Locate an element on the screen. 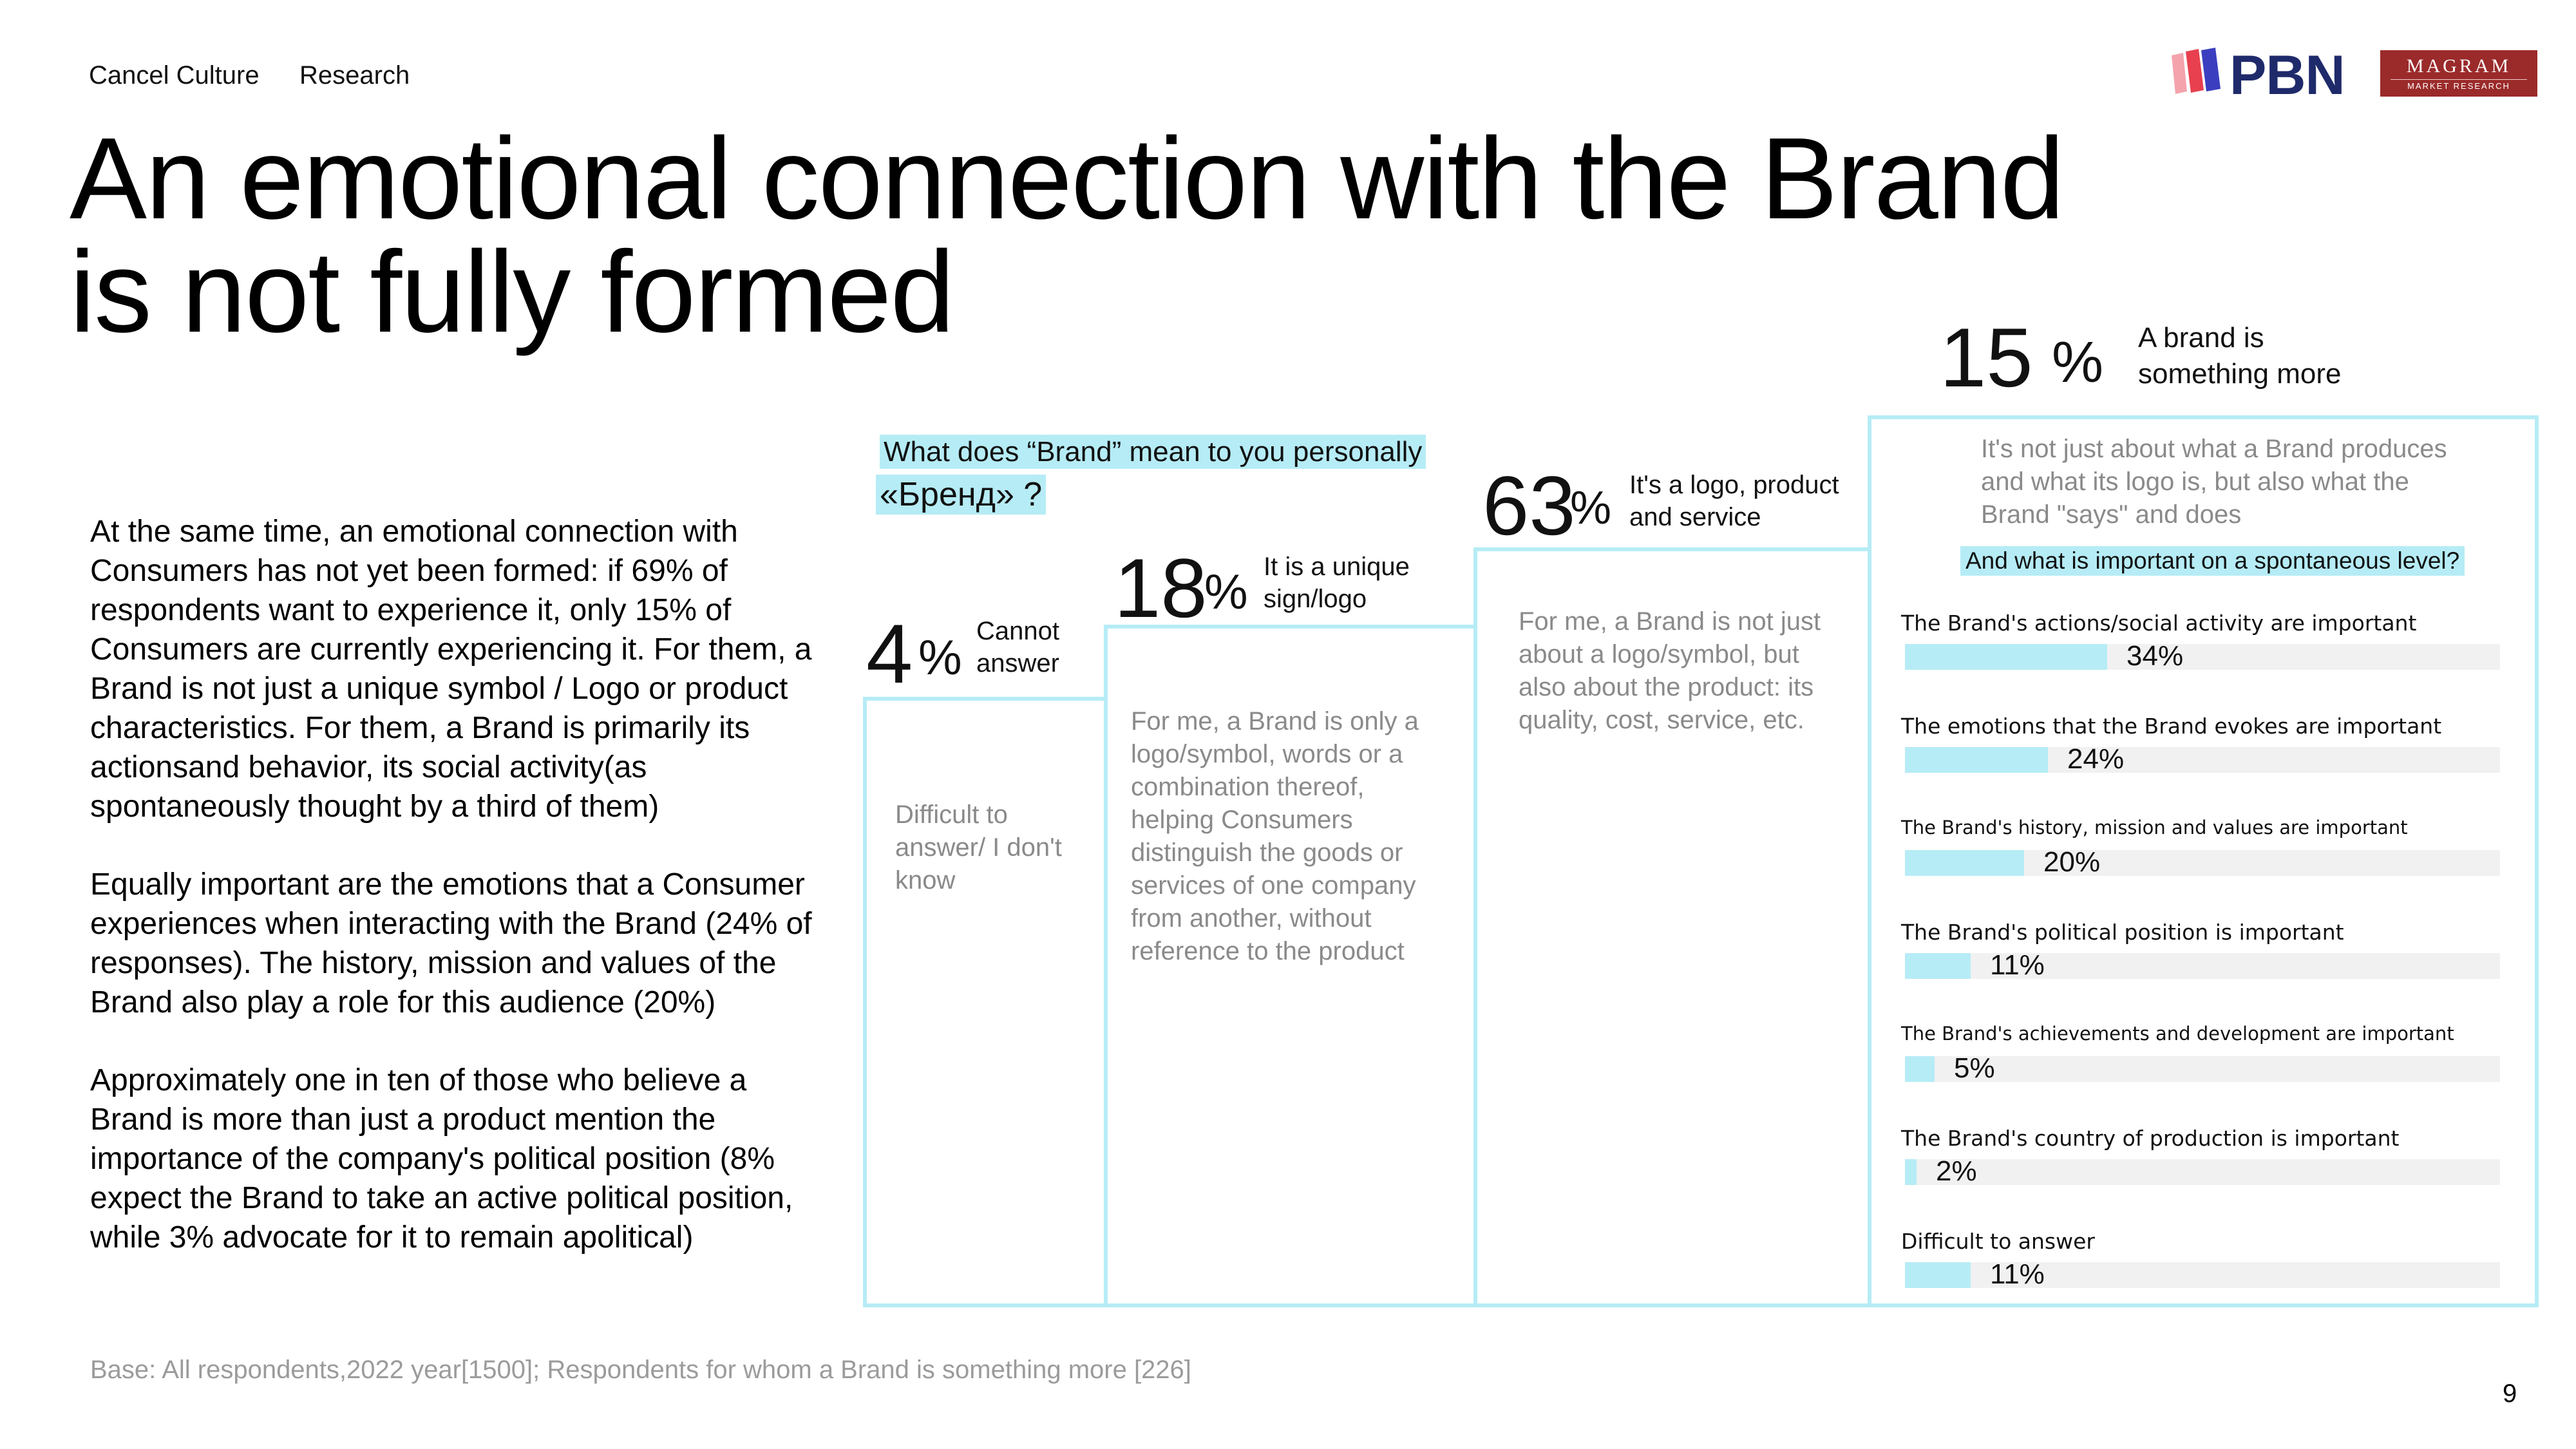  nav-research: Research is located at coordinates (354, 75).